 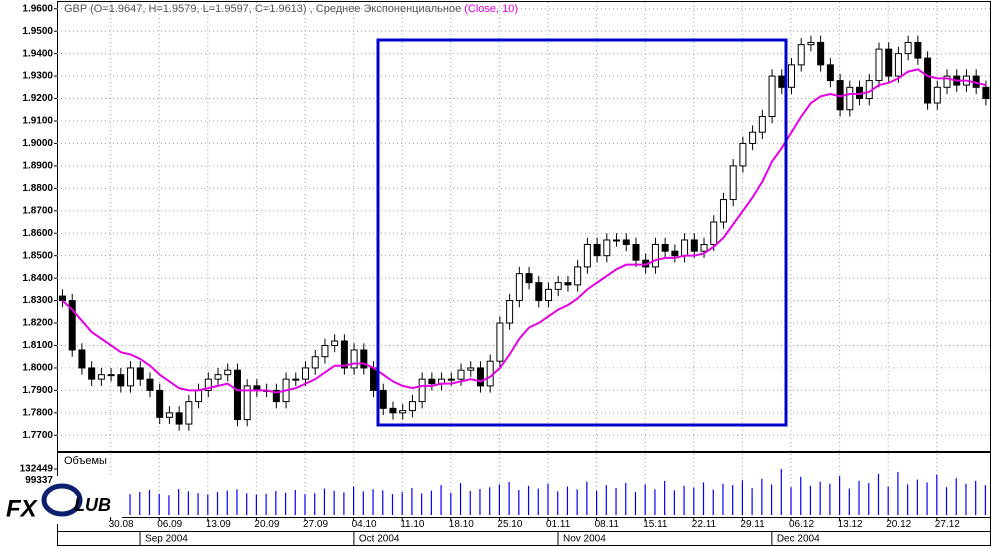 What do you see at coordinates (37, 188) in the screenshot?
I see `y-tick-label: 1.8800` at bounding box center [37, 188].